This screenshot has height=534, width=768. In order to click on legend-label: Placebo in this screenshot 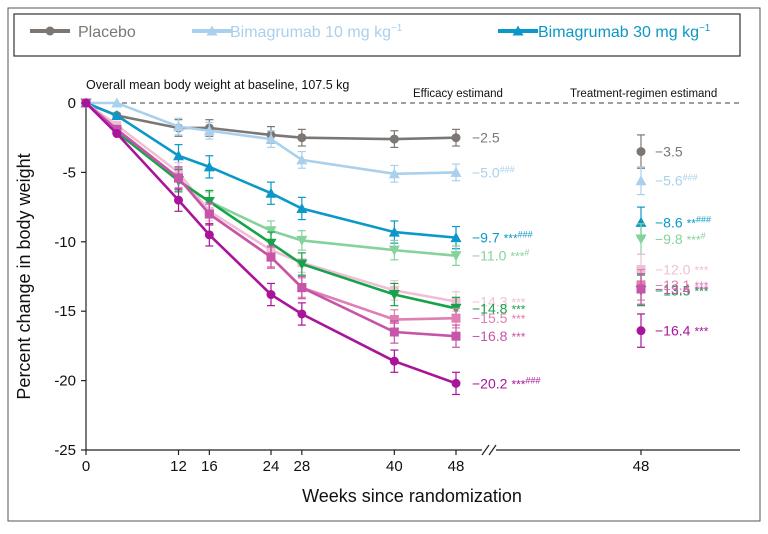, I will do `click(107, 32)`.